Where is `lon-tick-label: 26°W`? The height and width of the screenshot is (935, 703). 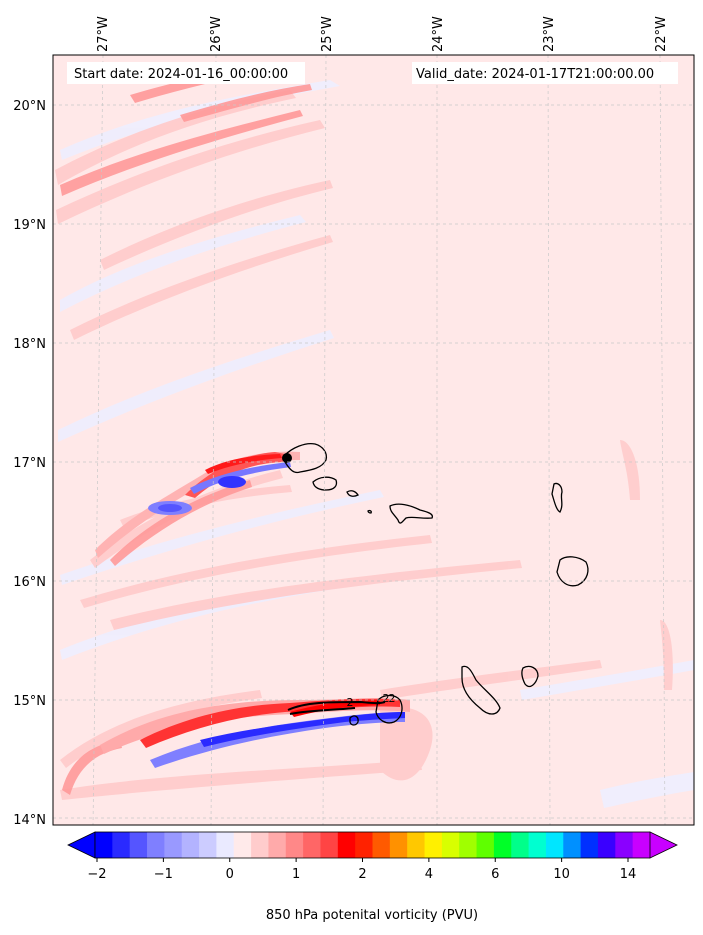
lon-tick-label: 26°W is located at coordinates (216, 34).